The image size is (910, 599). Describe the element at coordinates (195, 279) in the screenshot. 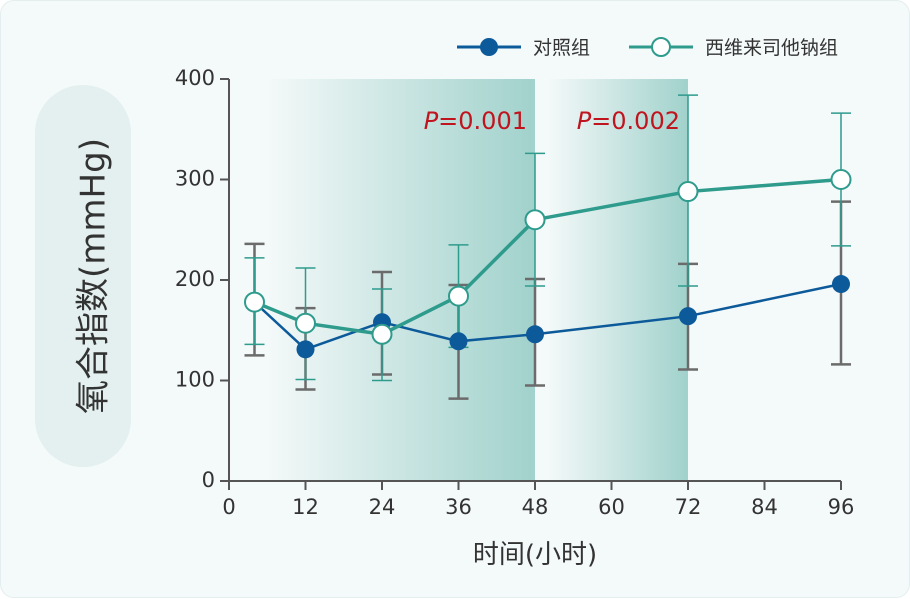

I see `y-tick-label: 200` at that location.